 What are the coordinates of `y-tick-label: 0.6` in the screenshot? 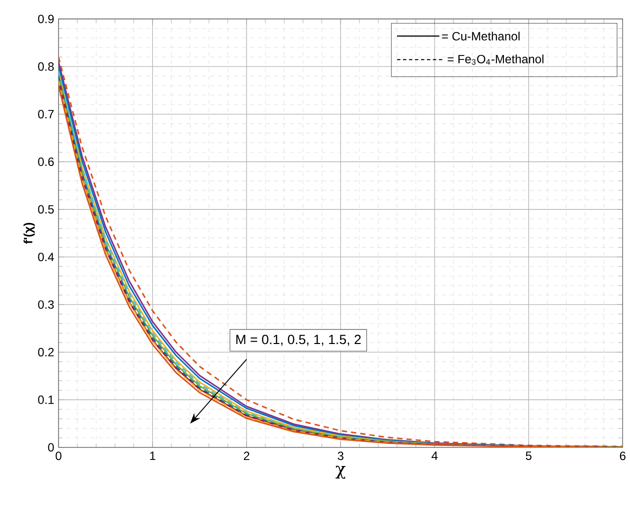 It's located at (46, 162).